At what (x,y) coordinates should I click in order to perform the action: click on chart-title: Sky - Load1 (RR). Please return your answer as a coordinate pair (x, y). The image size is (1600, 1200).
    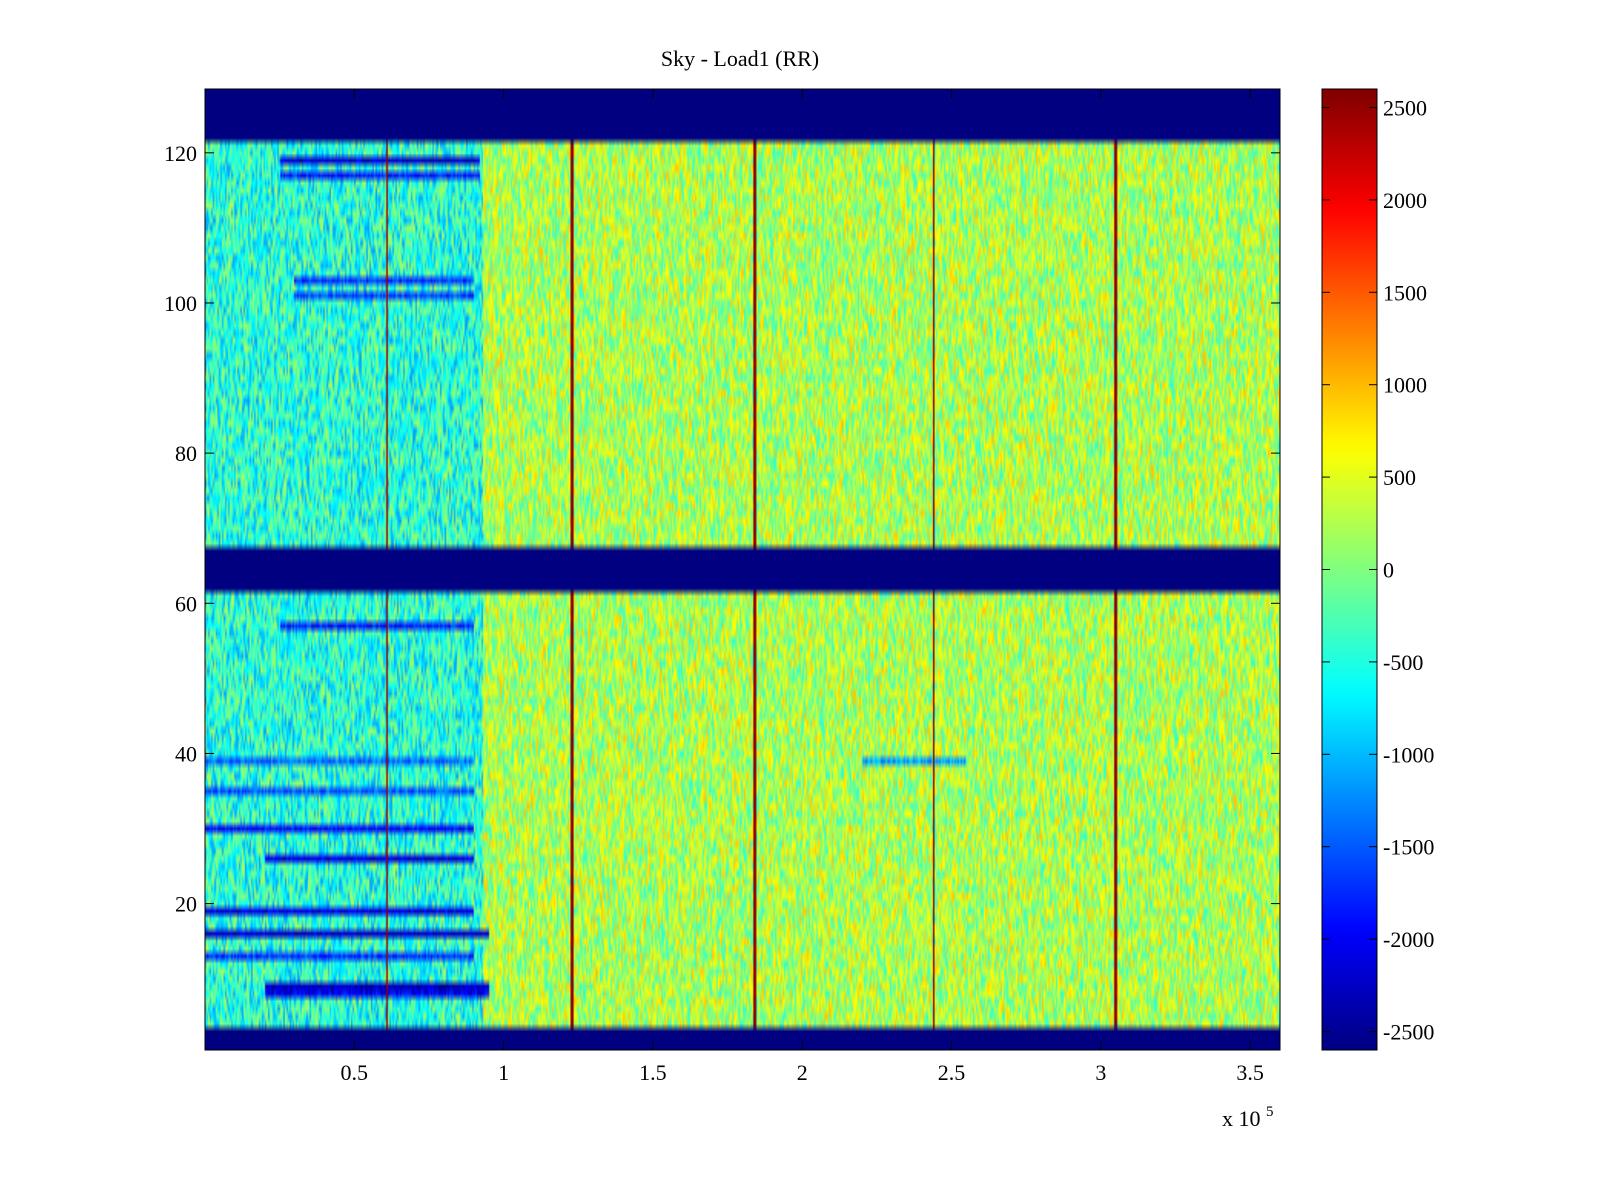
    Looking at the image, I should click on (740, 58).